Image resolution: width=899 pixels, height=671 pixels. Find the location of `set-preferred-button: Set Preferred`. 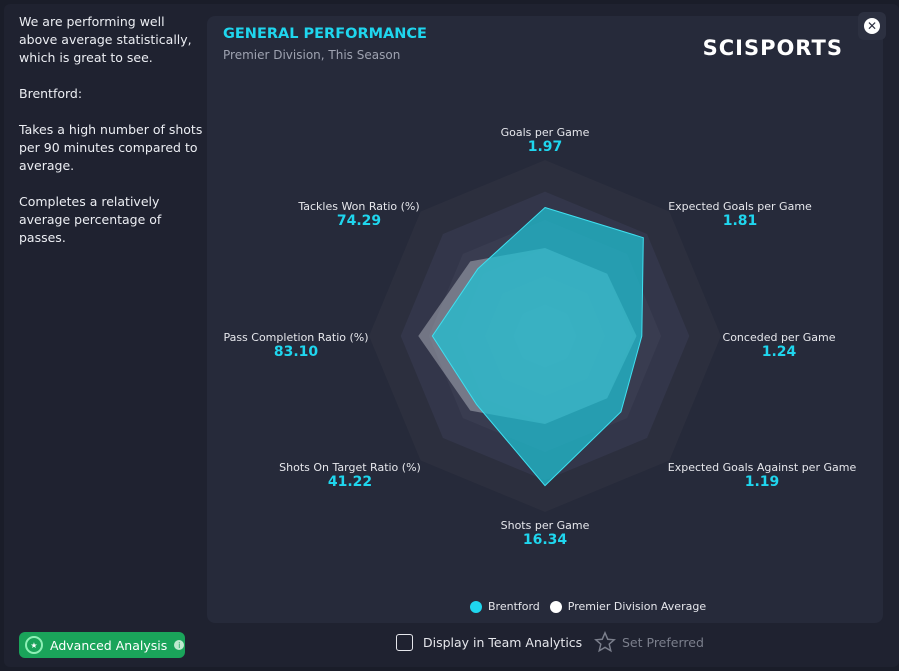

set-preferred-button: Set Preferred is located at coordinates (649, 642).